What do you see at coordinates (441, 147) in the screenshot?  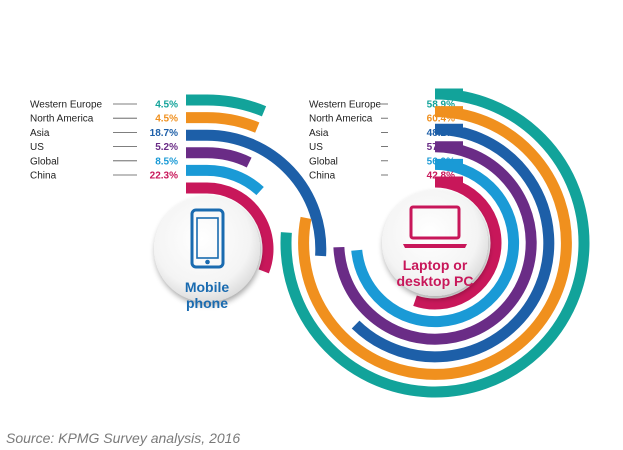 I see `value-label-us: 57.5%` at bounding box center [441, 147].